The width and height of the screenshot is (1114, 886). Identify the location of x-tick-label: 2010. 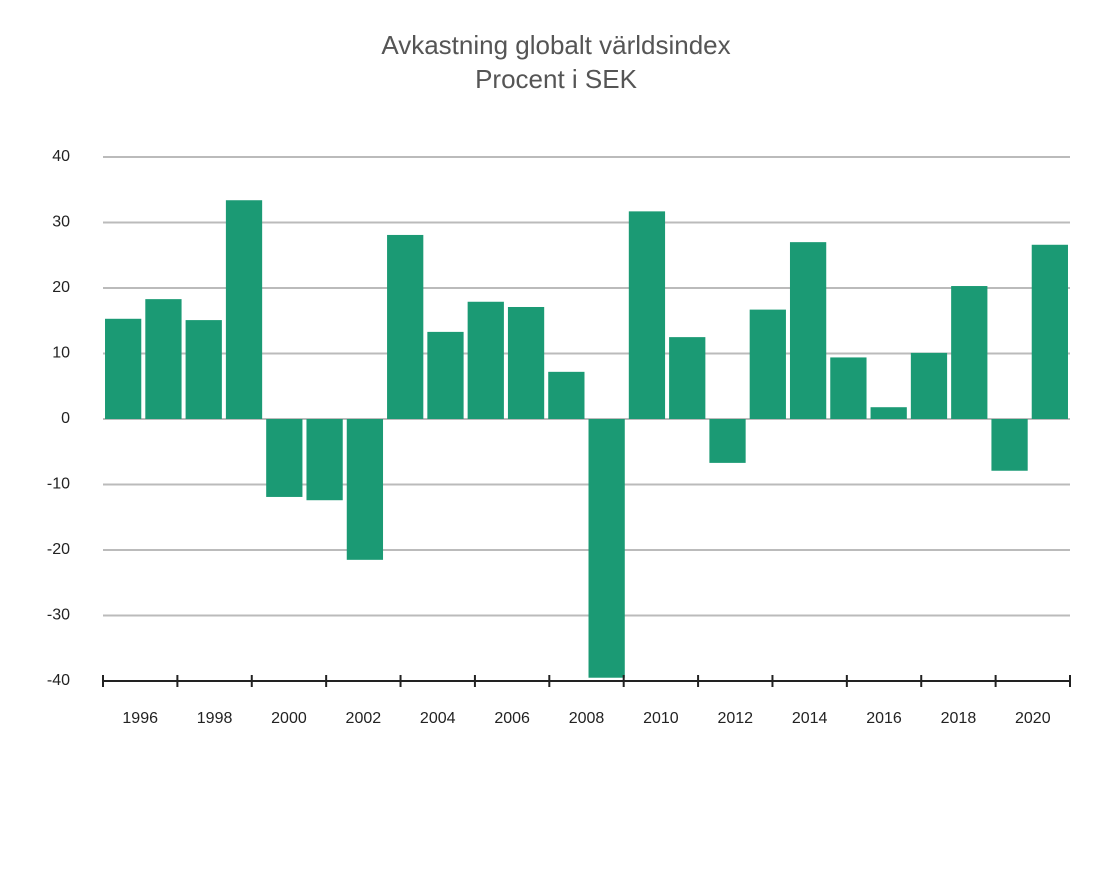
(661, 718).